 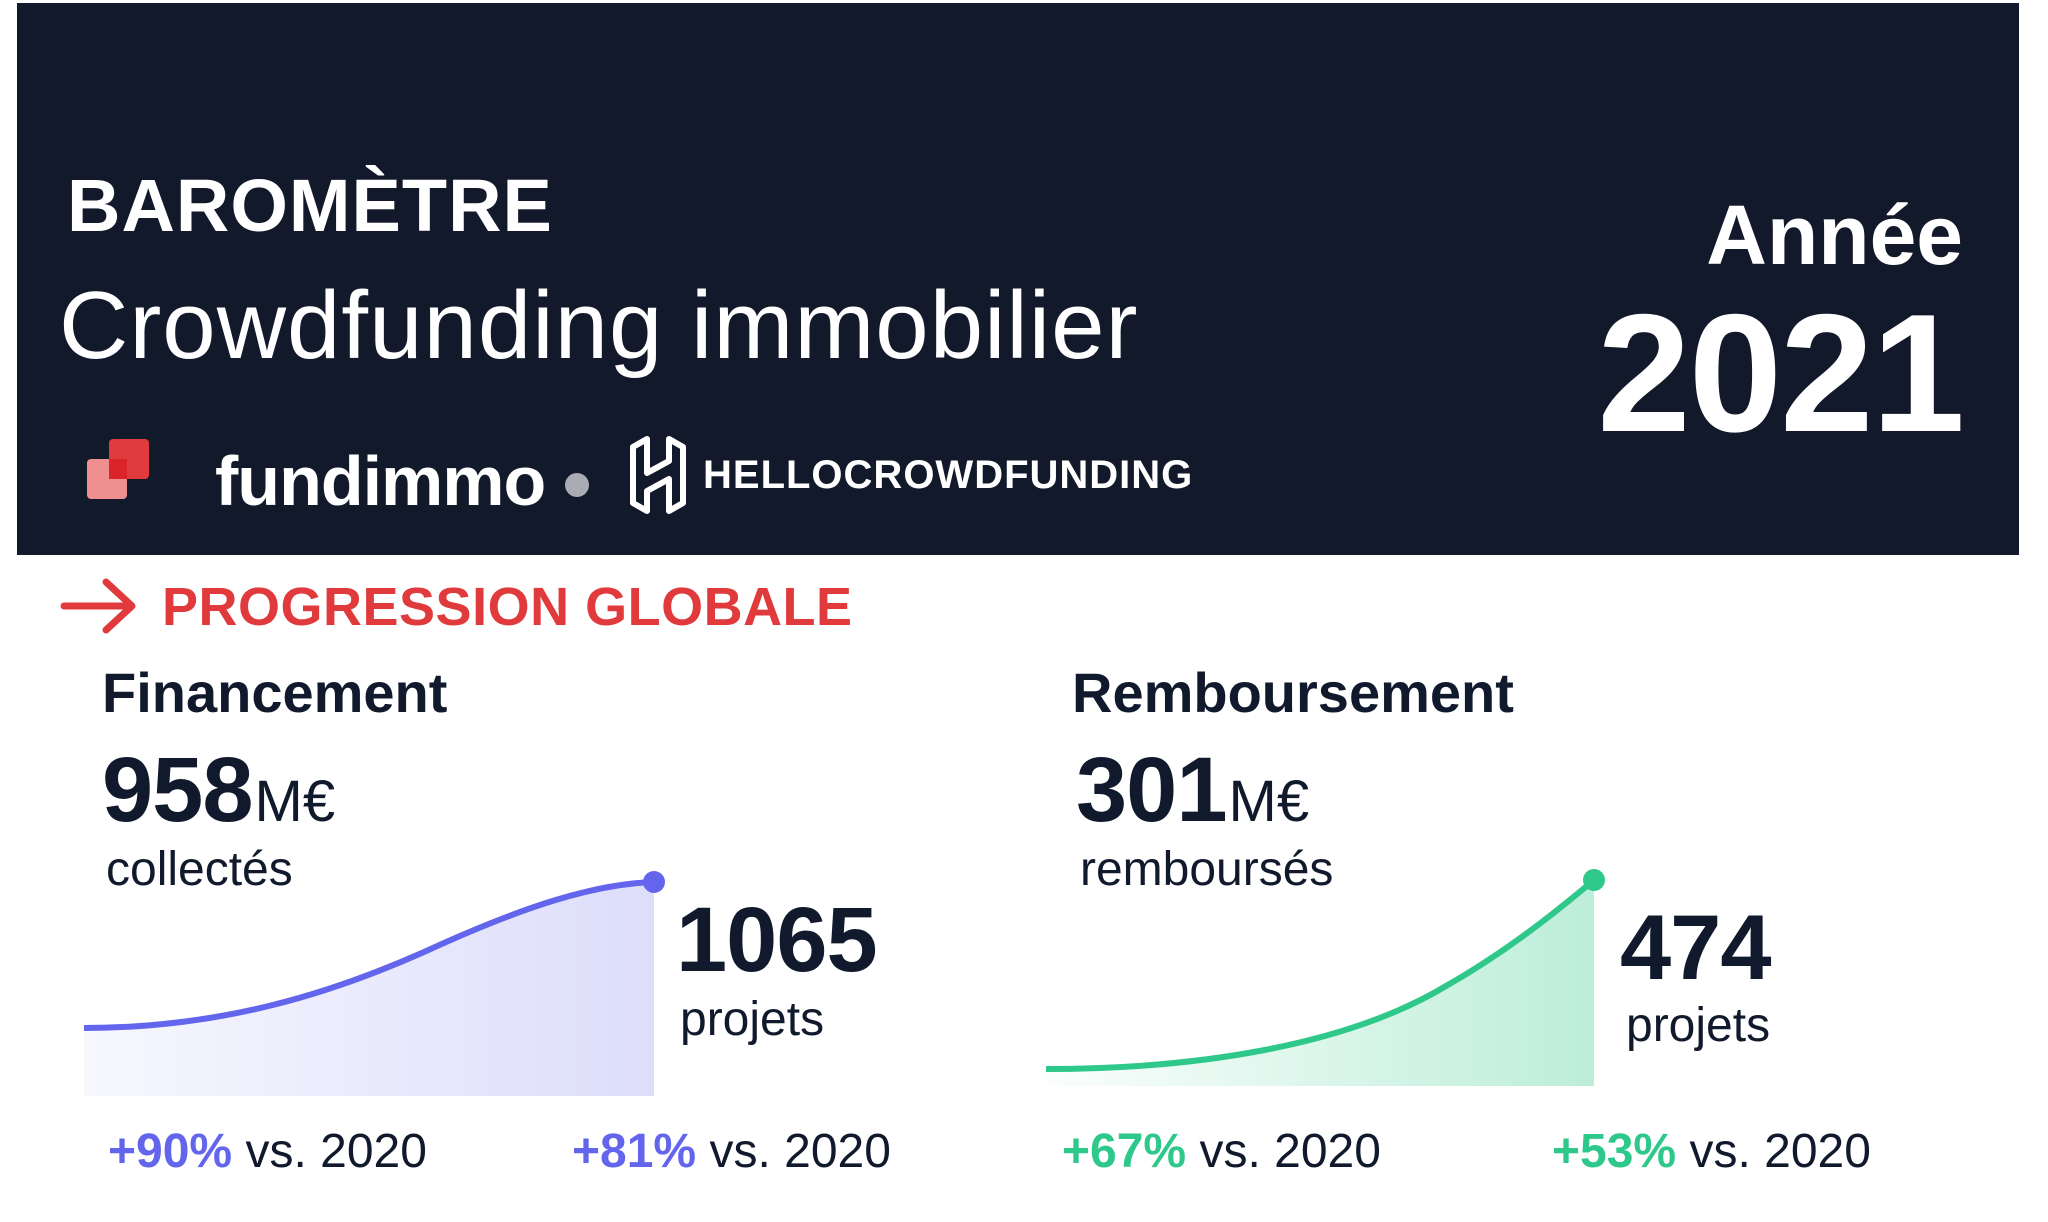 I want to click on remboursement-amount: 301M€, so click(x=1192, y=790).